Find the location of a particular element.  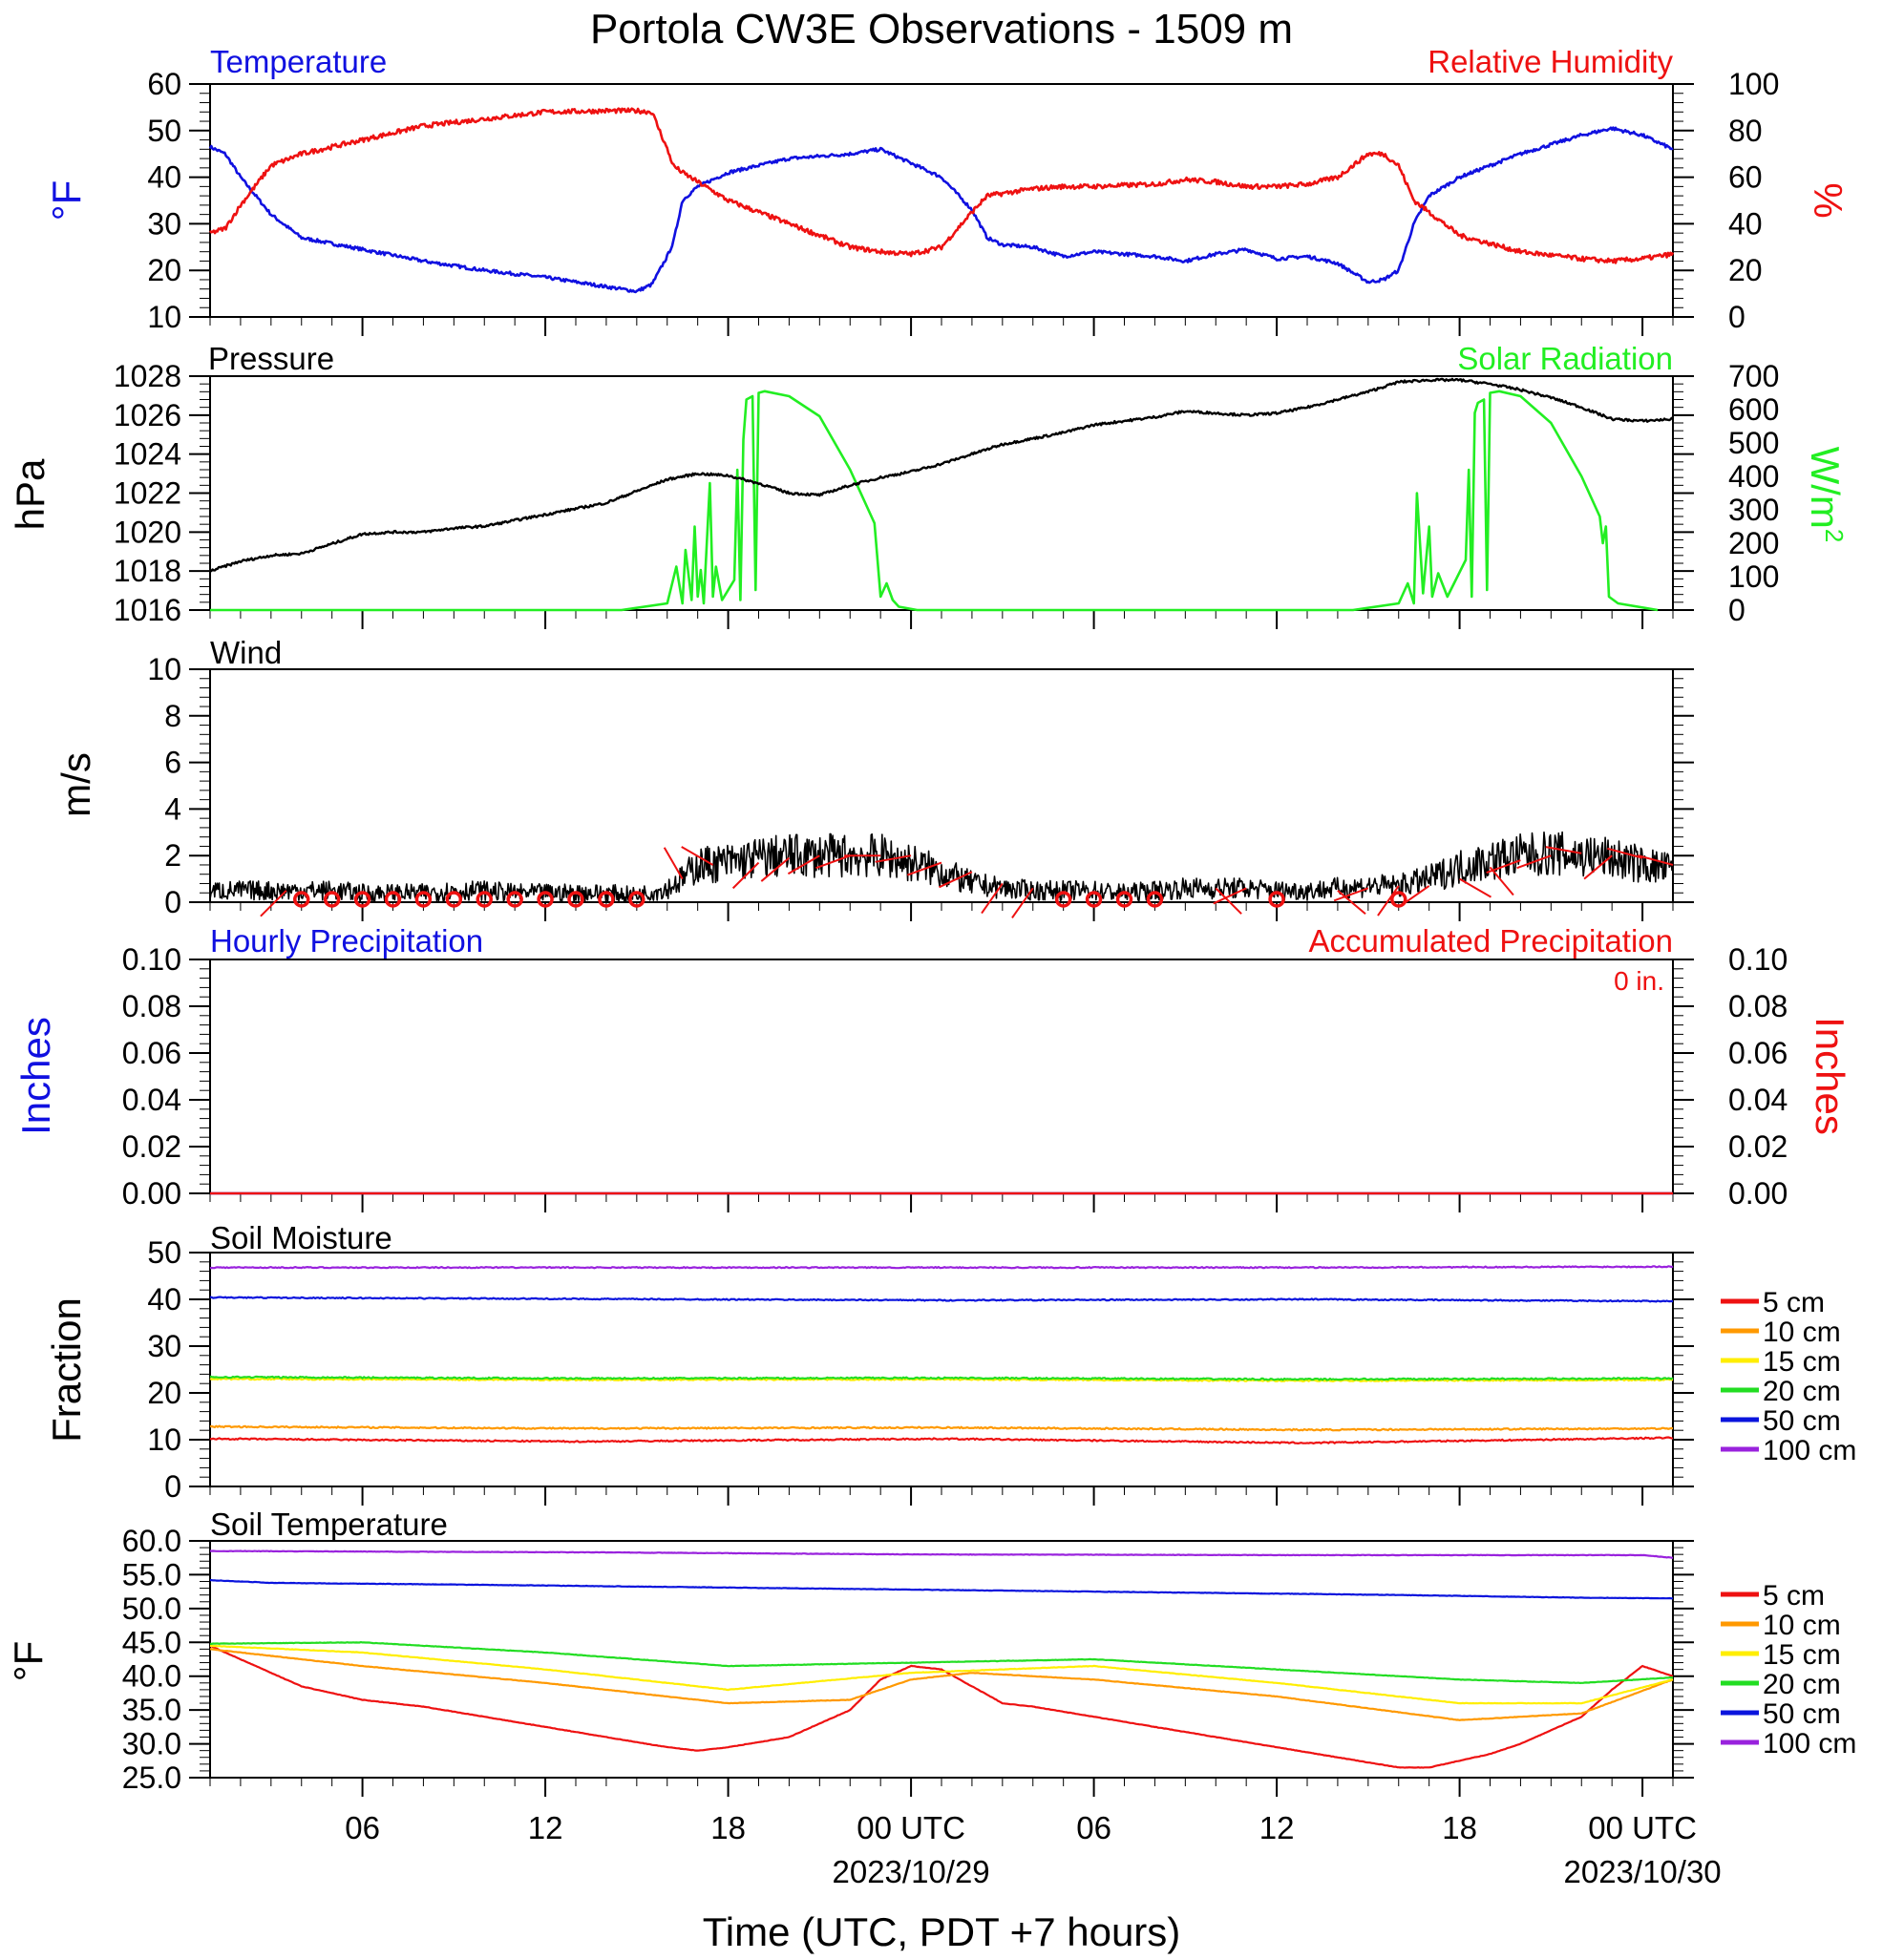

axis-wind: 0 2 4 6 8 10 is located at coordinates (920, 786).